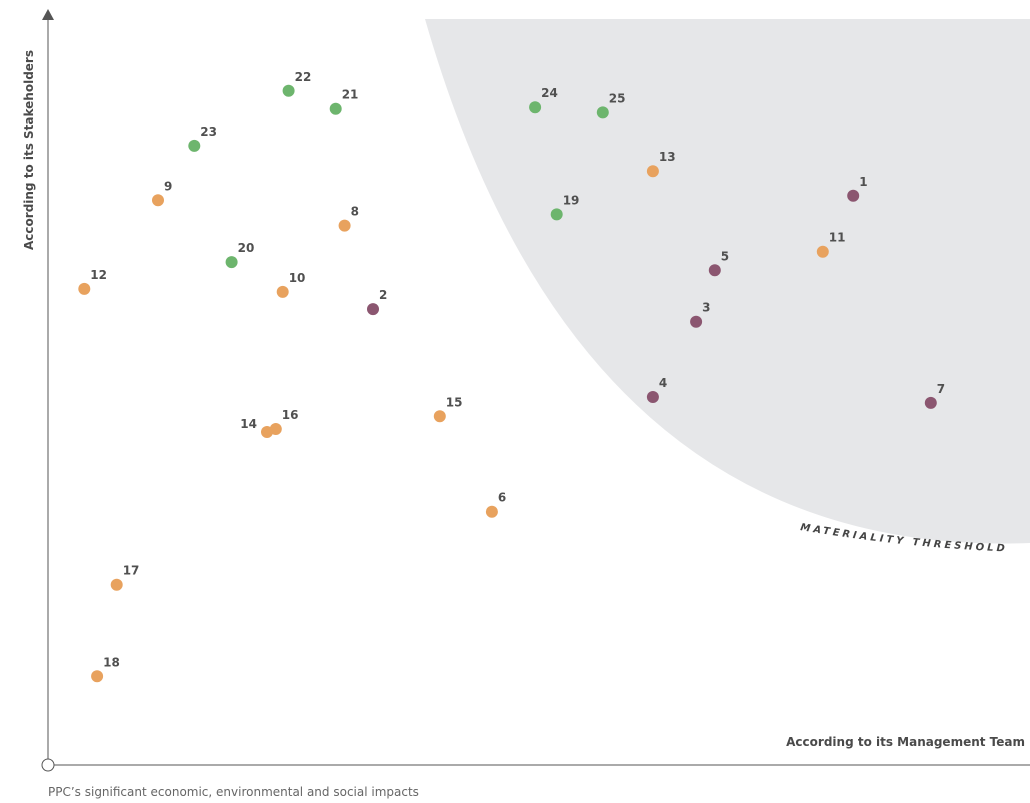  What do you see at coordinates (355, 212) in the screenshot?
I see `point-label-8: 8` at bounding box center [355, 212].